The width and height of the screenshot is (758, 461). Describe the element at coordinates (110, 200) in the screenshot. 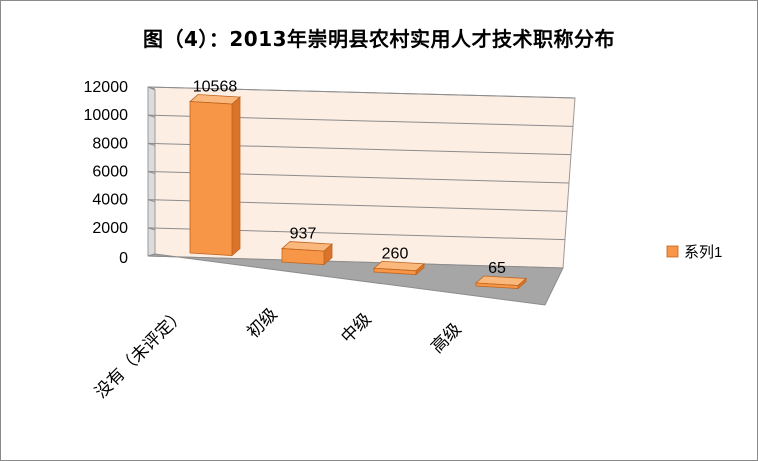

I see `y-tick-label: 4000` at that location.